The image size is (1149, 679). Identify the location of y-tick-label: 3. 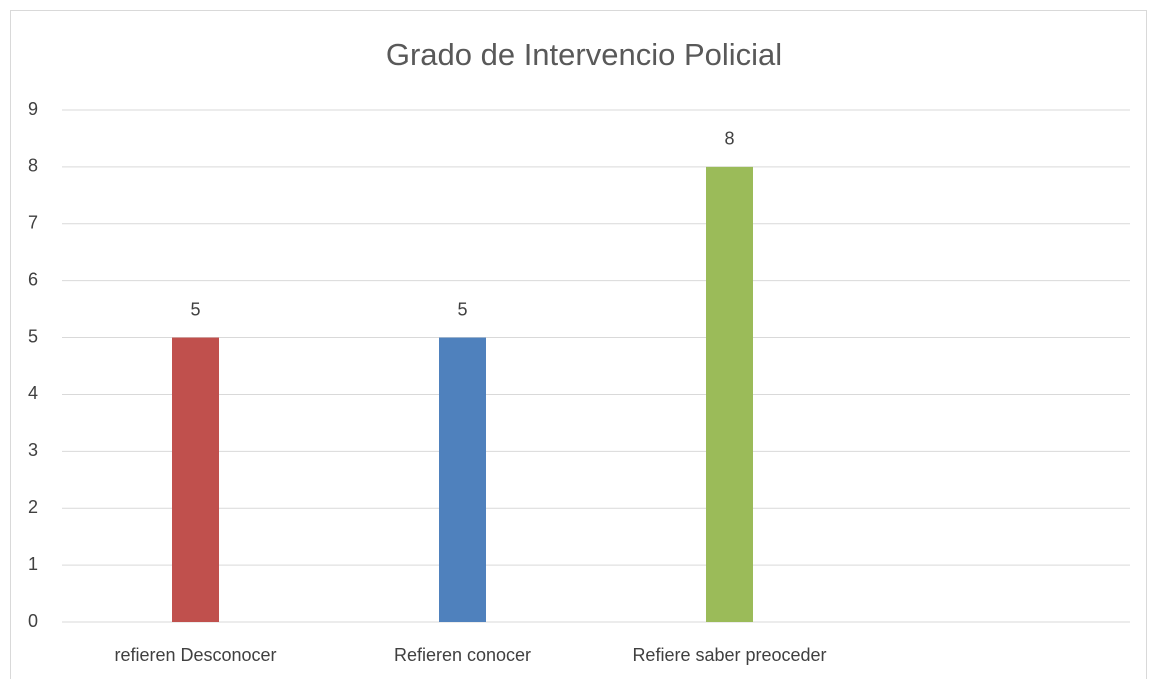
(33, 450).